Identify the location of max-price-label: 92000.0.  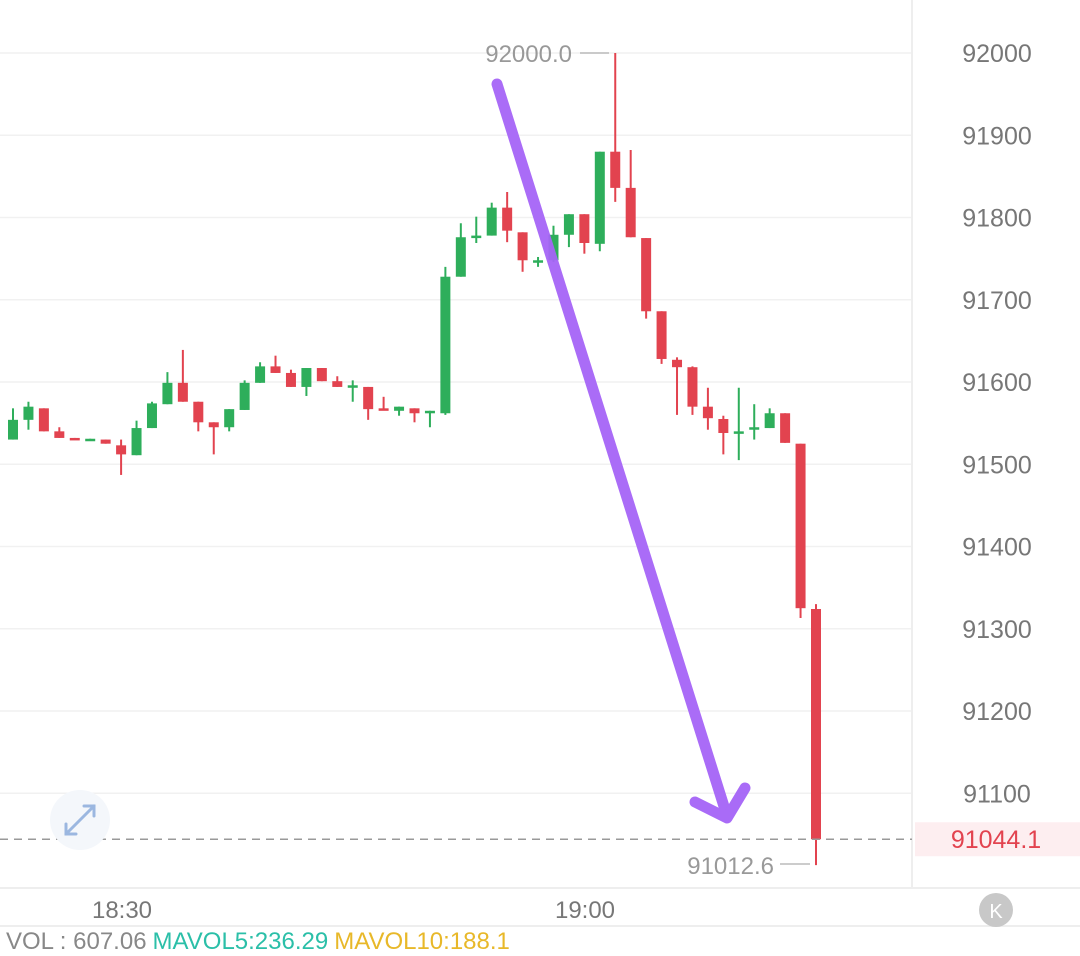
(528, 54).